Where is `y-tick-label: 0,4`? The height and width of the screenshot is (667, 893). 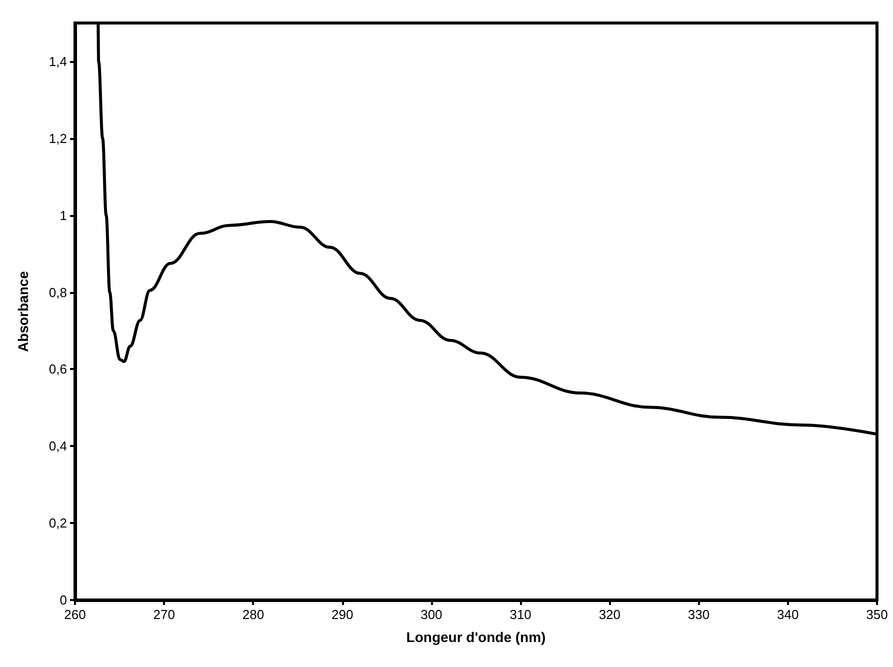 y-tick-label: 0,4 is located at coordinates (57, 446).